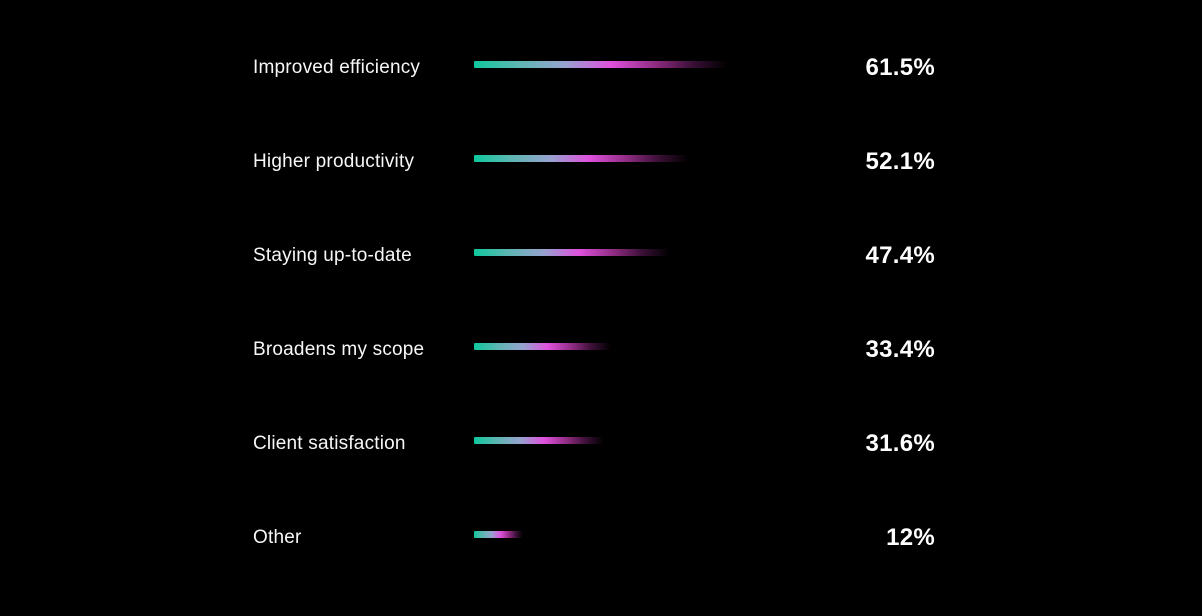 The height and width of the screenshot is (616, 1202). What do you see at coordinates (910, 537) in the screenshot?
I see `value-label: 12%` at bounding box center [910, 537].